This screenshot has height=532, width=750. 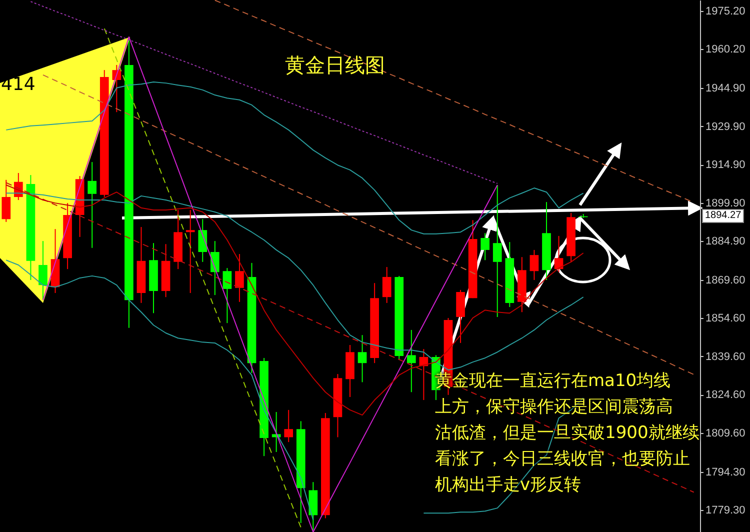 What do you see at coordinates (726, 88) in the screenshot?
I see `y-tick-label: 1944.90` at bounding box center [726, 88].